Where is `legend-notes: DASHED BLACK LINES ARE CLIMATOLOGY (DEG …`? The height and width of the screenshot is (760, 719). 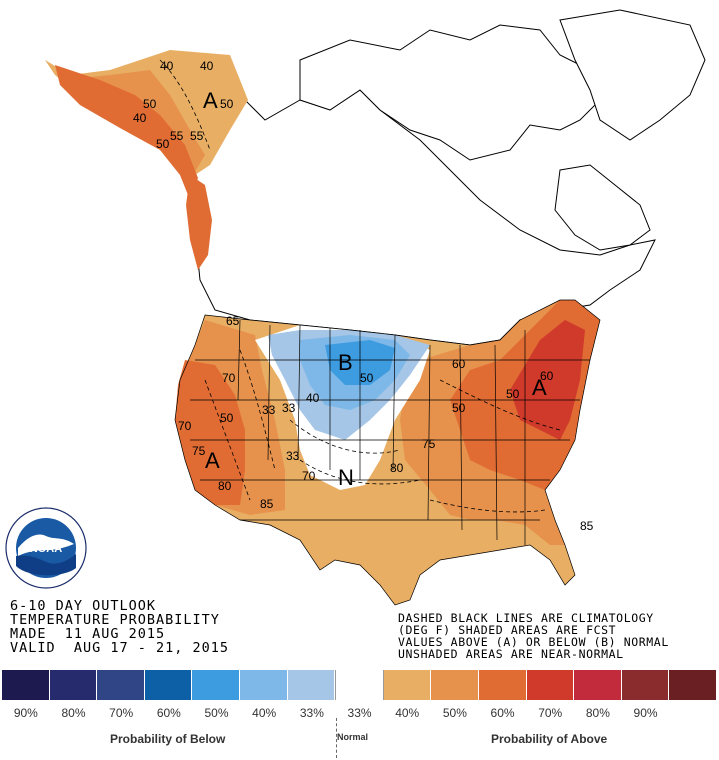
legend-notes: DASHED BLACK LINES ARE CLIMATOLOGY (DEG … is located at coordinates (533, 636).